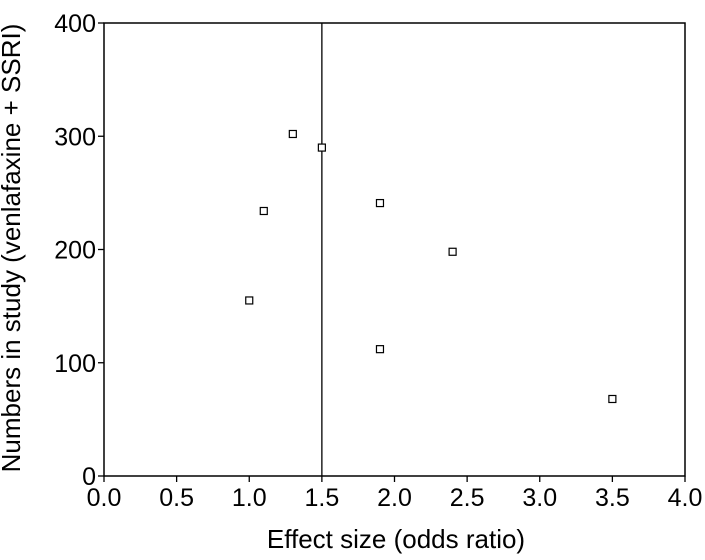 This screenshot has height=560, width=705. I want to click on x-tick-label: 2.0, so click(394, 498).